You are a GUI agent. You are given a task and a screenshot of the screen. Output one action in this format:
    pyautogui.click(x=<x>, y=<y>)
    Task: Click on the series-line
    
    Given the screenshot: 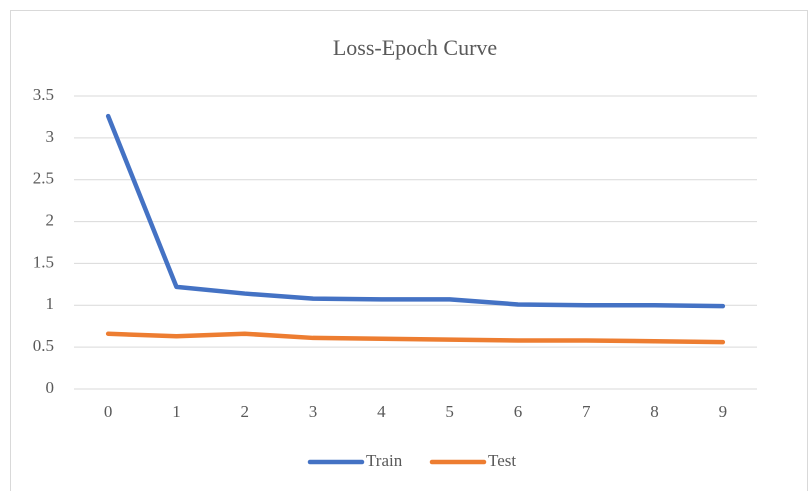 What is the action you would take?
    pyautogui.click(x=415, y=338)
    